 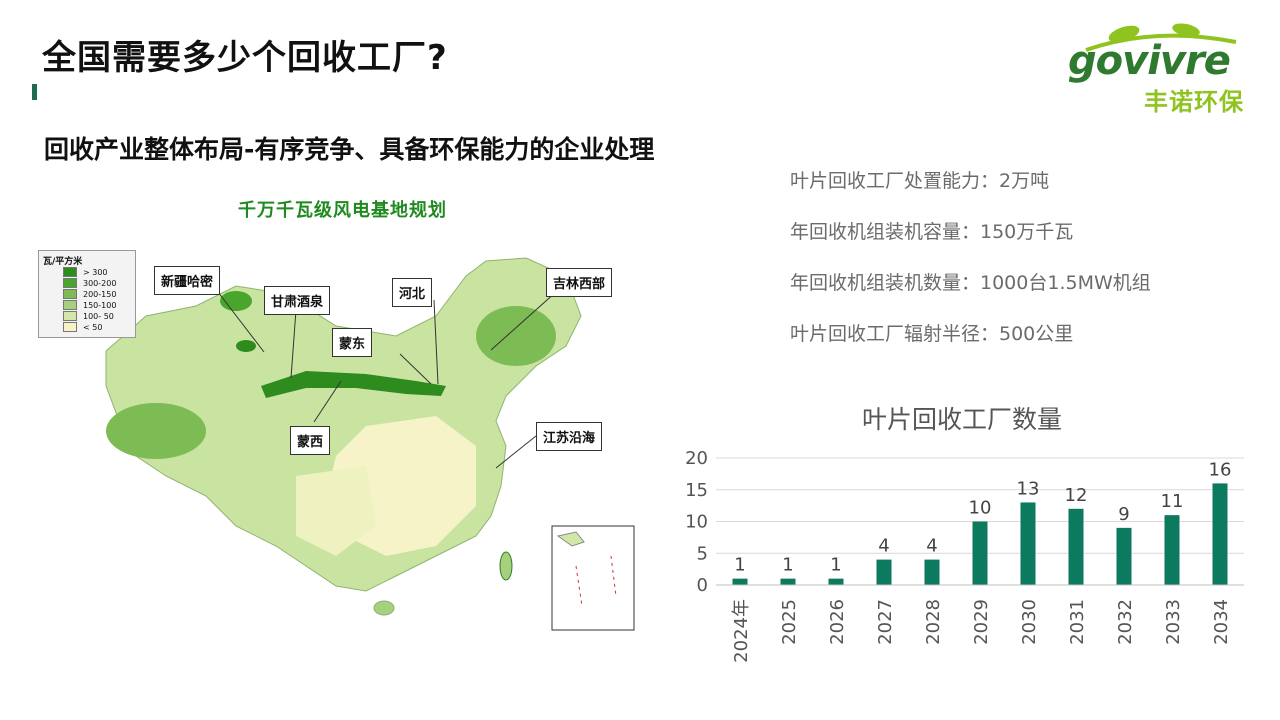 What do you see at coordinates (1220, 469) in the screenshot?
I see `data-label: 16` at bounding box center [1220, 469].